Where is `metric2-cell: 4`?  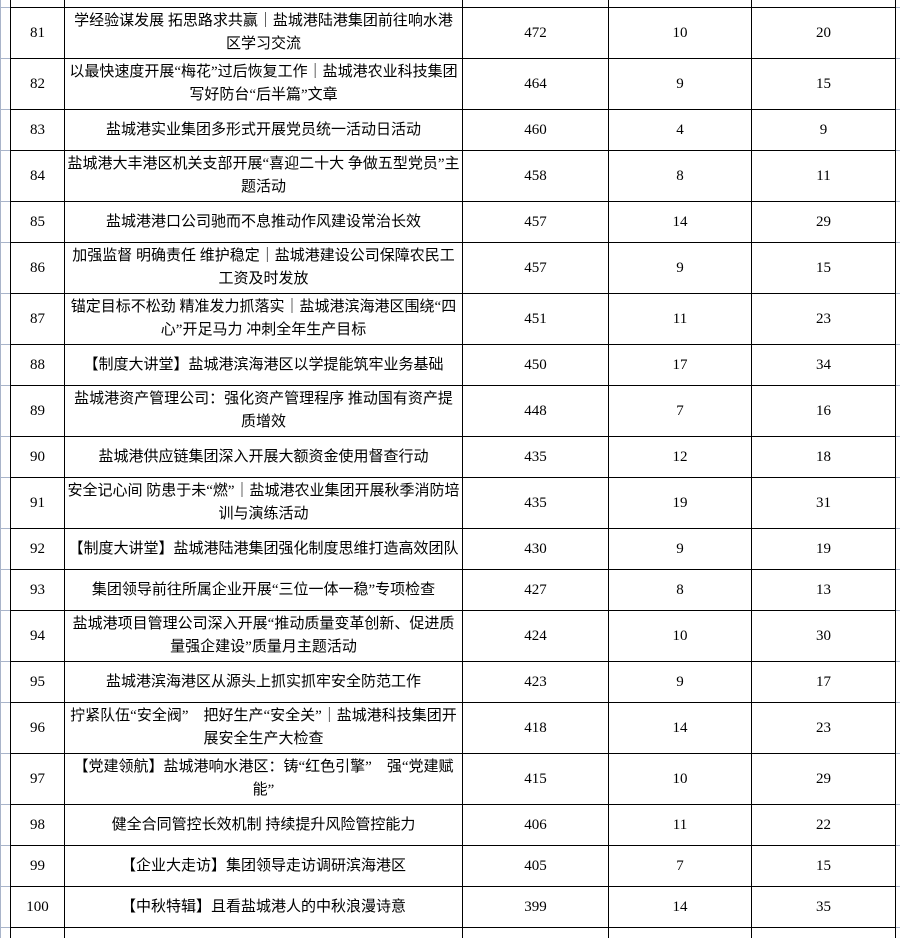 metric2-cell: 4 is located at coordinates (680, 130).